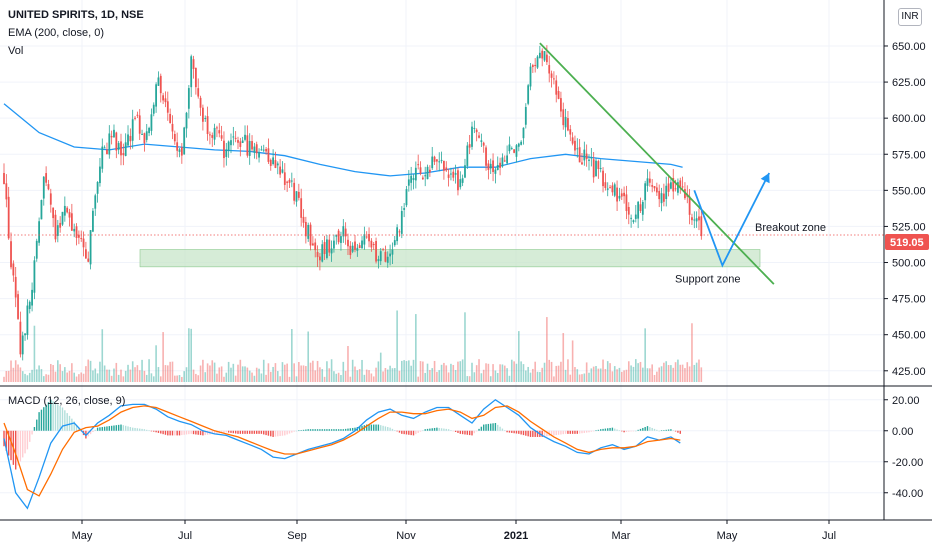  I want to click on volume-bars, so click(353, 346).